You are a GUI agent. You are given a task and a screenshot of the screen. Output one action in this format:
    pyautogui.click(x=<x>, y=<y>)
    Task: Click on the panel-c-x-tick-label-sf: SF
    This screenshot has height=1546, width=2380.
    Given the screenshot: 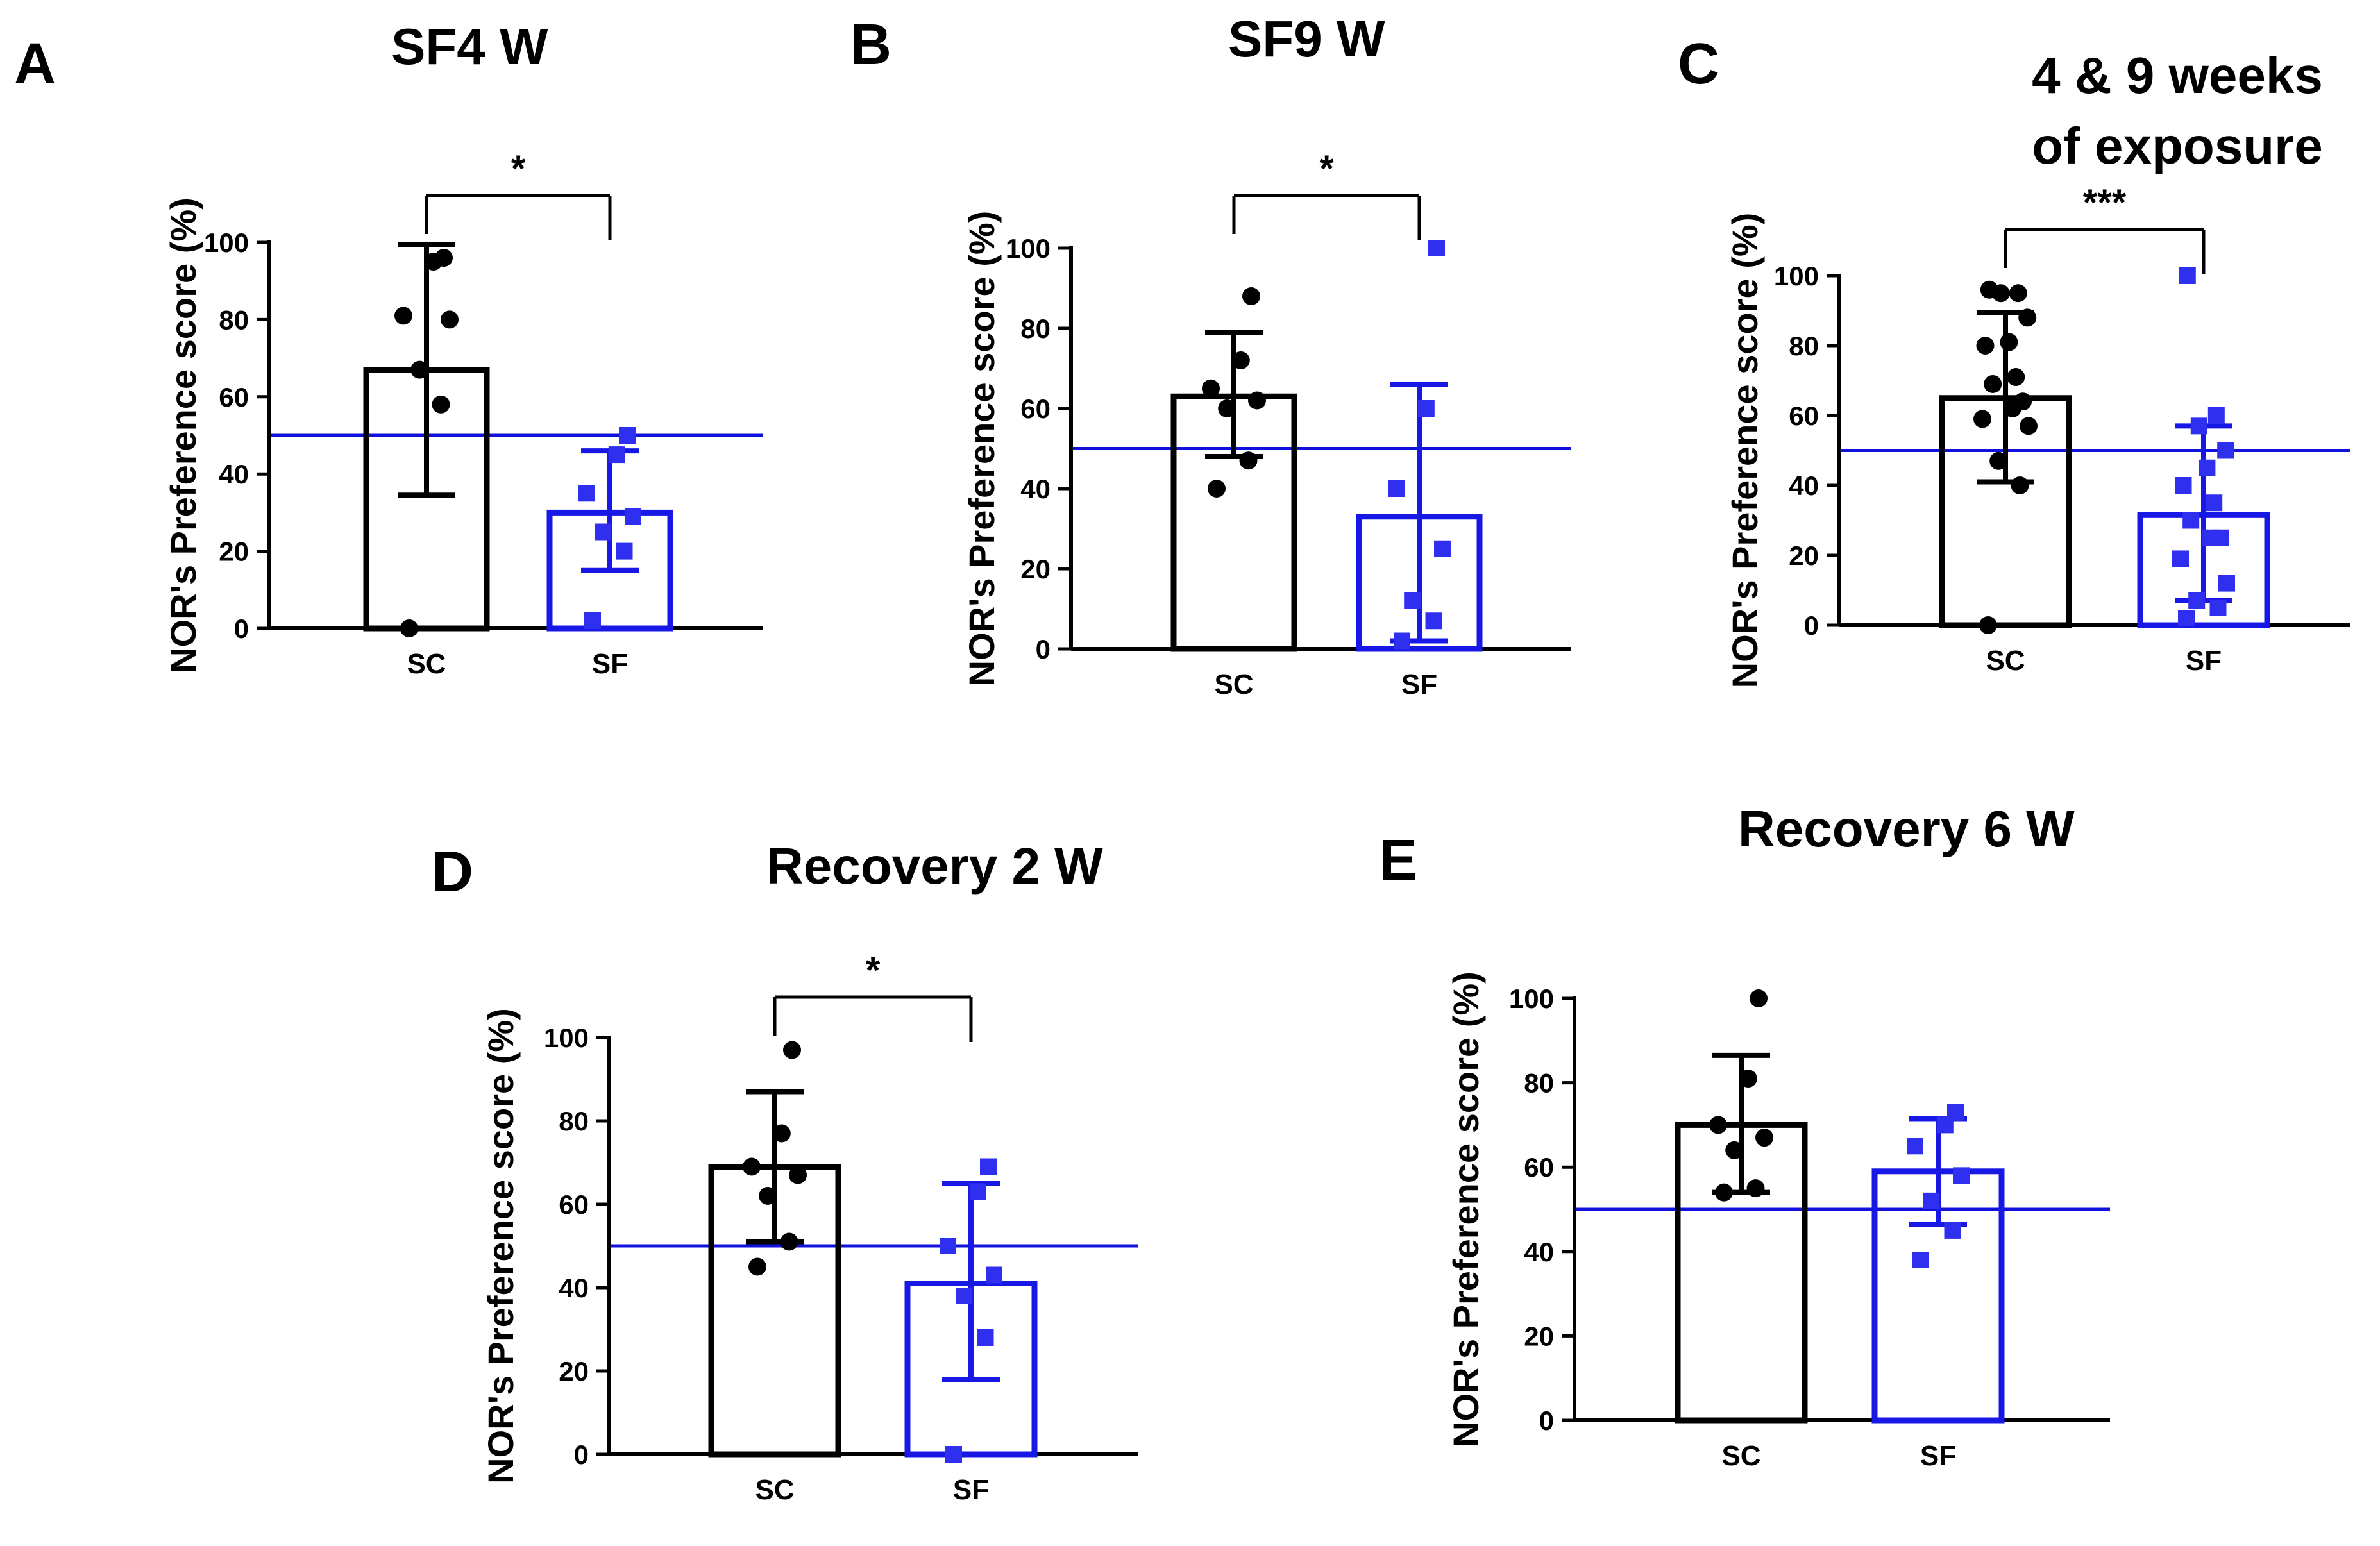 What is the action you would take?
    pyautogui.click(x=2204, y=660)
    